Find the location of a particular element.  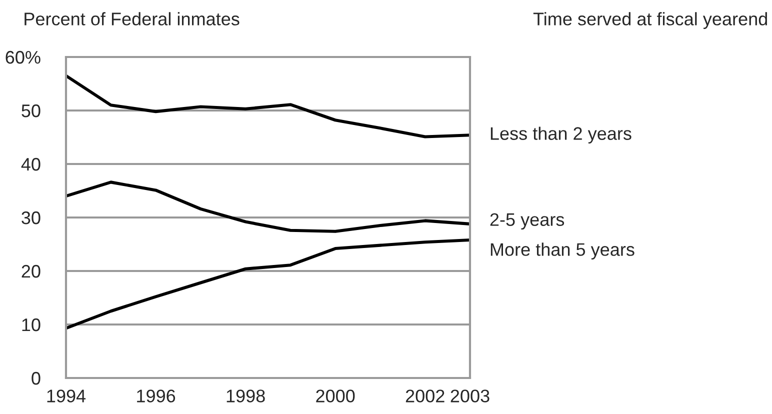

series-label: 2-5 years is located at coordinates (527, 221).